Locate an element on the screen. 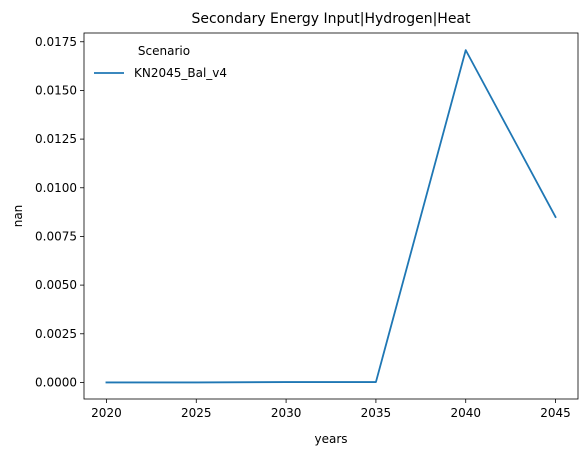  y-tick-label: 0.0000 is located at coordinates (56, 382).